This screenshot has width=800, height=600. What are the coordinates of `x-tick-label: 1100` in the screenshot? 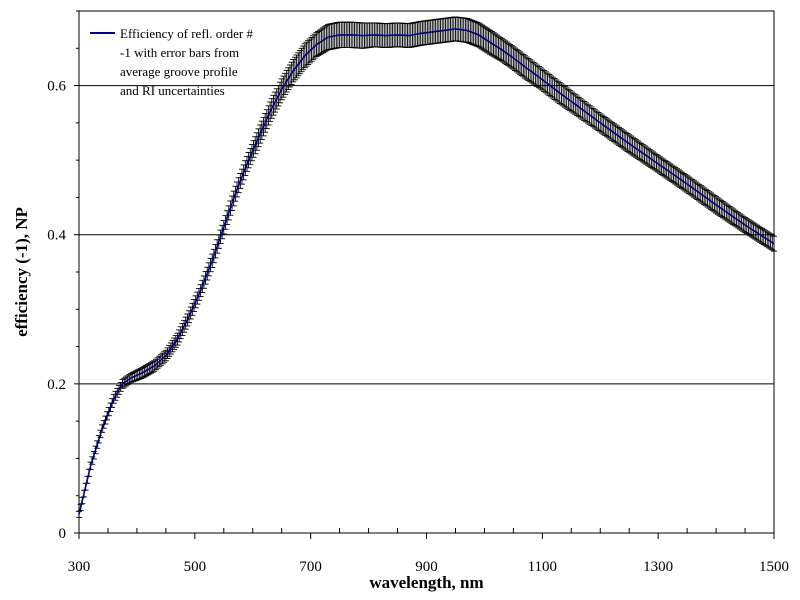 It's located at (542, 567).